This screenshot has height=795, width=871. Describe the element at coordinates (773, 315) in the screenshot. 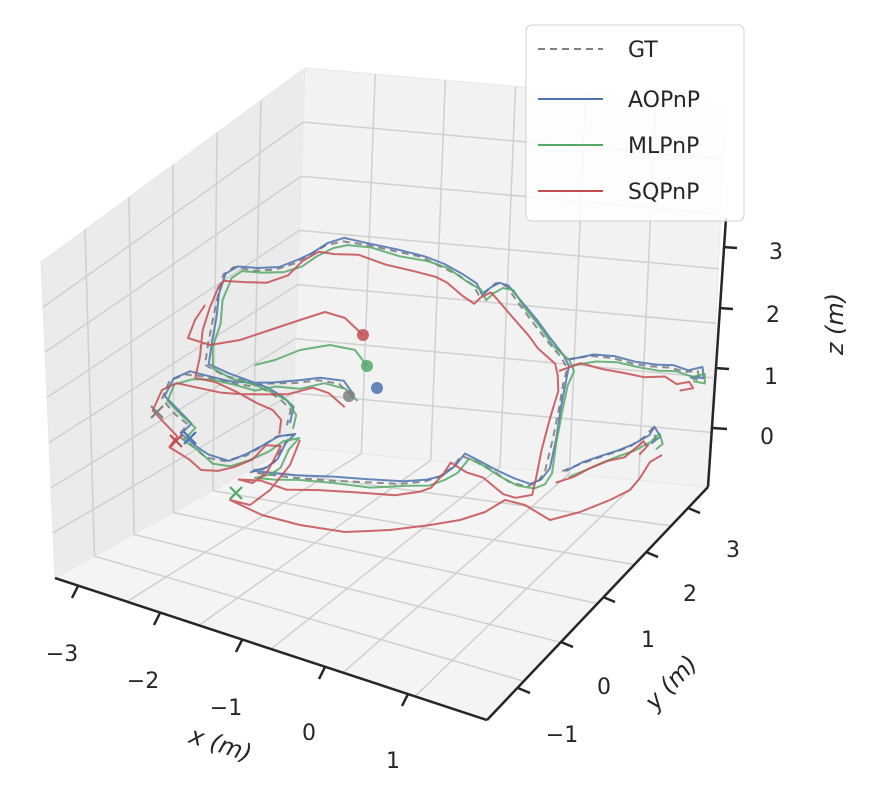

I see `z-tick-label: 2` at that location.